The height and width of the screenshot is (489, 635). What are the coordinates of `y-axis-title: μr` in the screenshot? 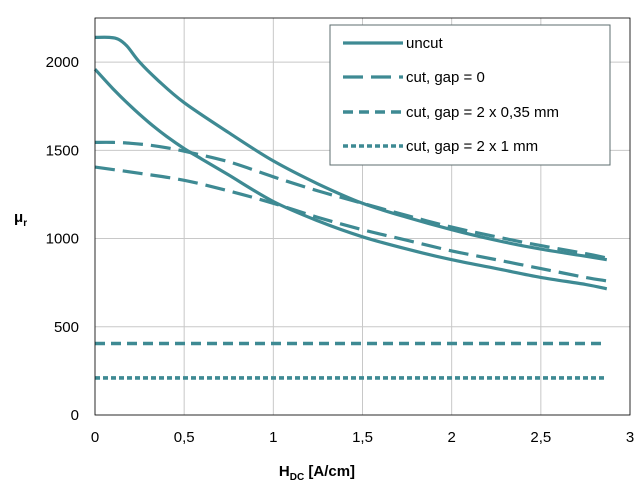 It's located at (20, 219).